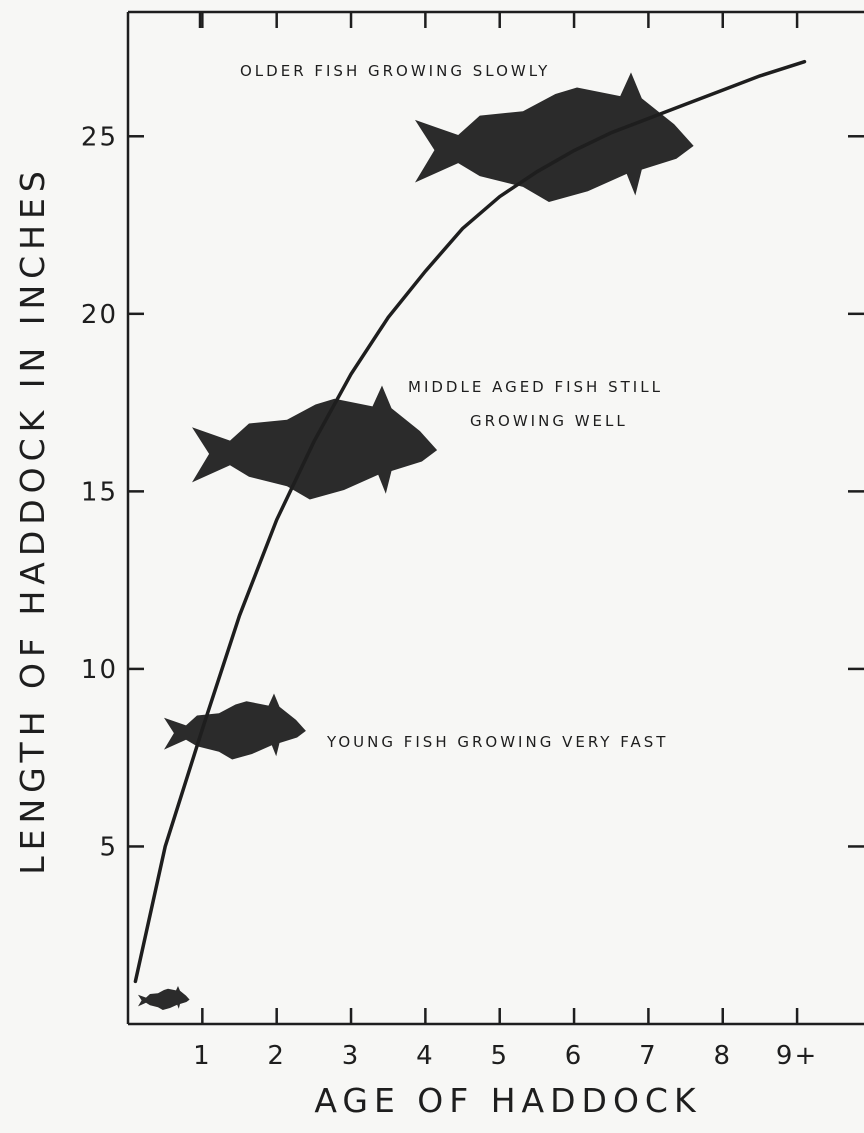 The image size is (864, 1133). What do you see at coordinates (99, 137) in the screenshot?
I see `y-tick-label: 25` at bounding box center [99, 137].